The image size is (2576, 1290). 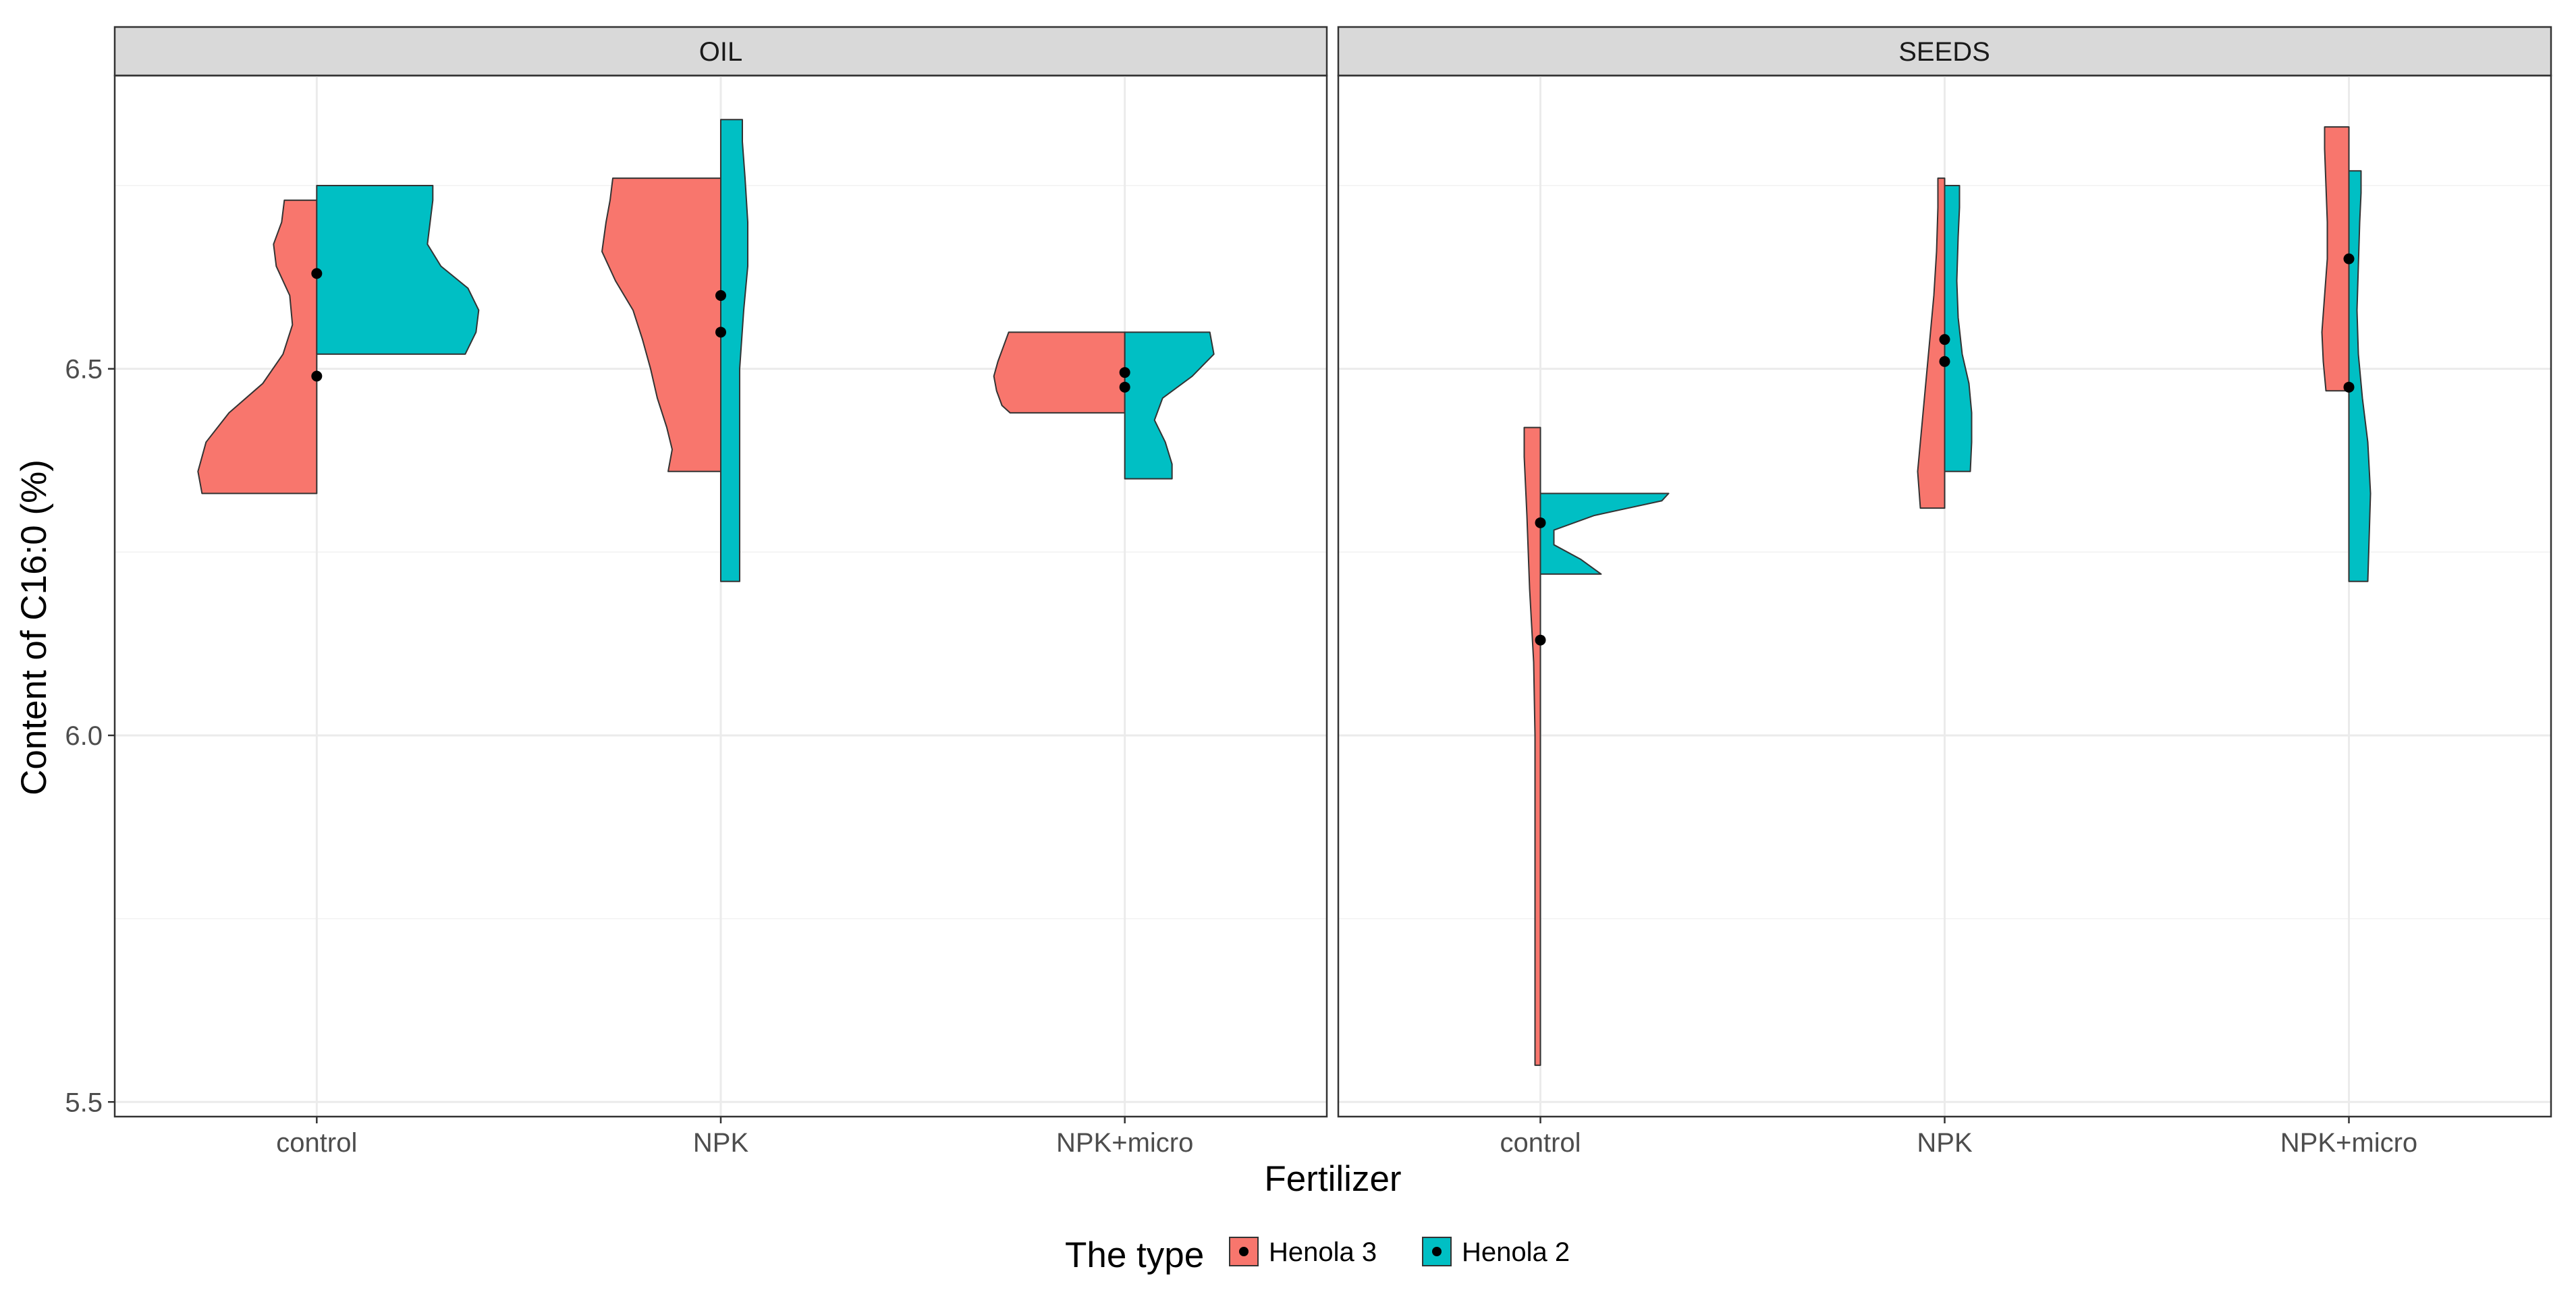 I want to click on strip-oil, so click(x=720, y=51).